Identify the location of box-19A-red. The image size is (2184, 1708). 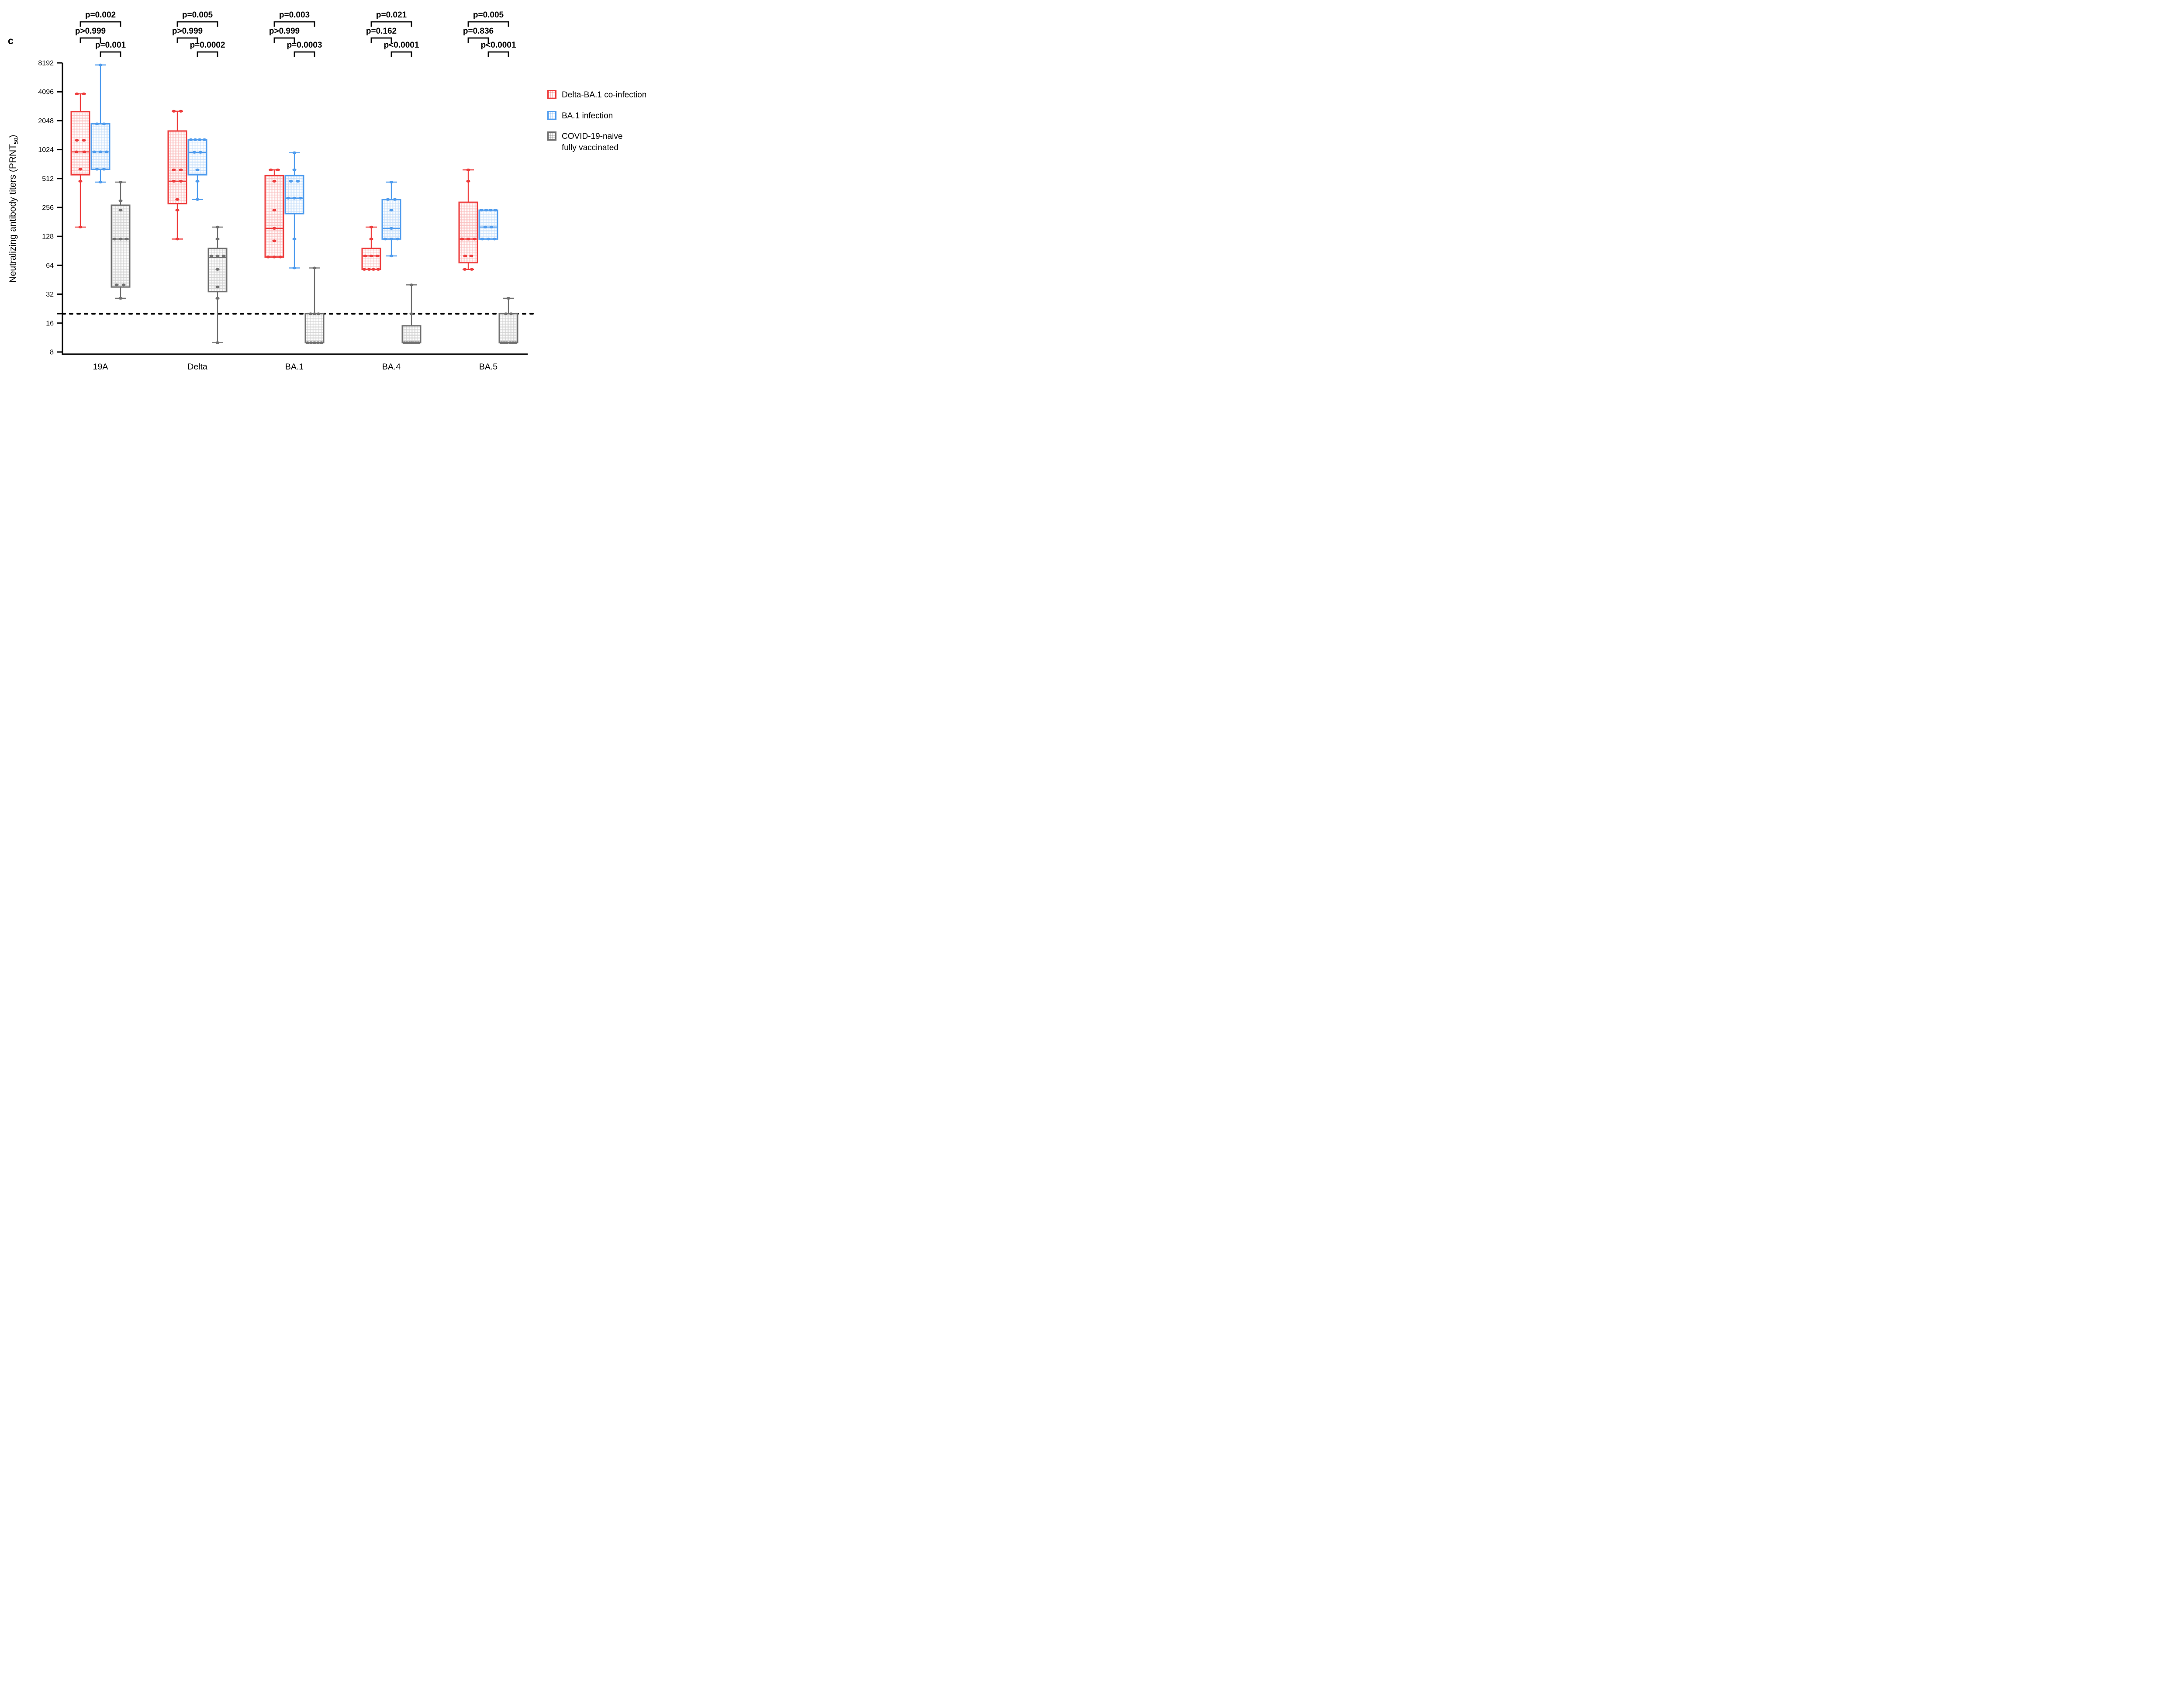
(80, 160).